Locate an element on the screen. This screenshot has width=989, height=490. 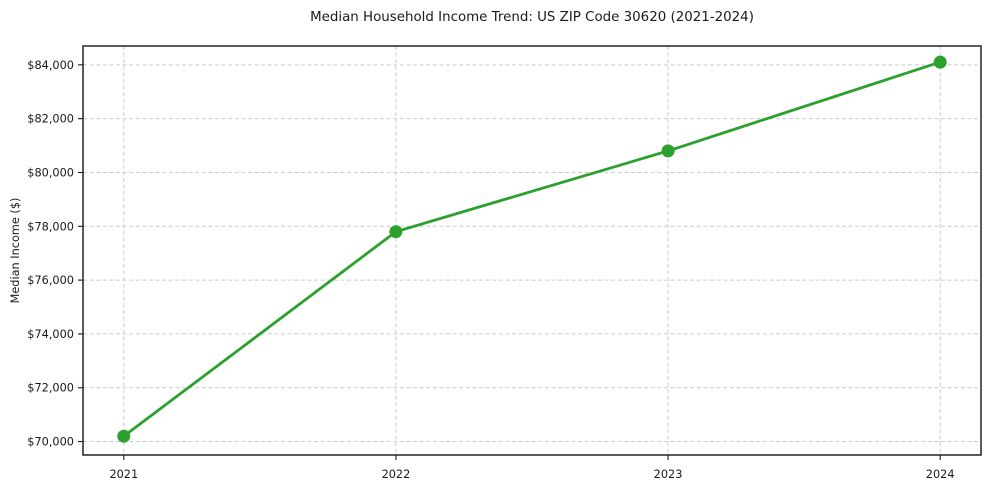
y-tick-label: $78,000 is located at coordinates (50, 226).